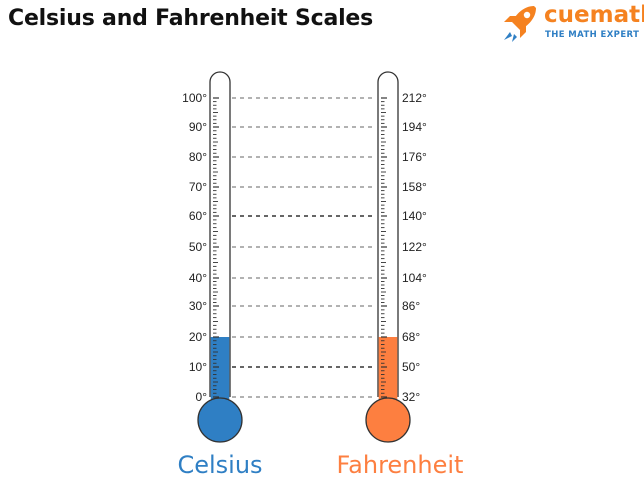 This screenshot has height=502, width=644. I want to click on fahrenheit-label: 104°, so click(414, 278).